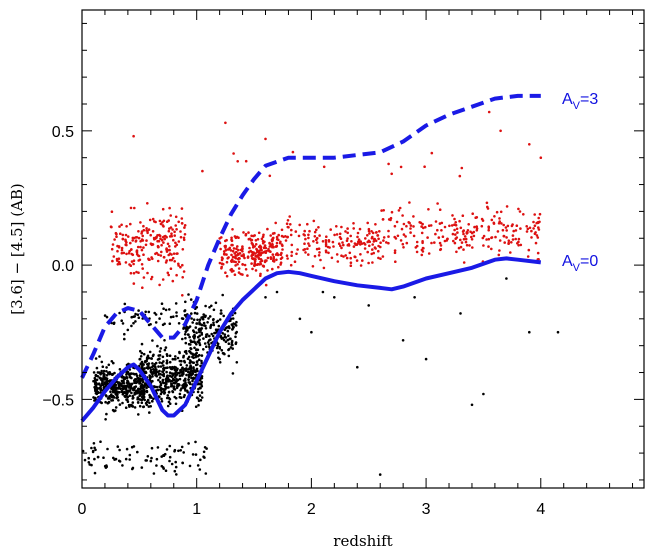 This screenshot has width=653, height=553. Describe the element at coordinates (589, 99) in the screenshot. I see `curve-label-av3-rest: =3` at that location.